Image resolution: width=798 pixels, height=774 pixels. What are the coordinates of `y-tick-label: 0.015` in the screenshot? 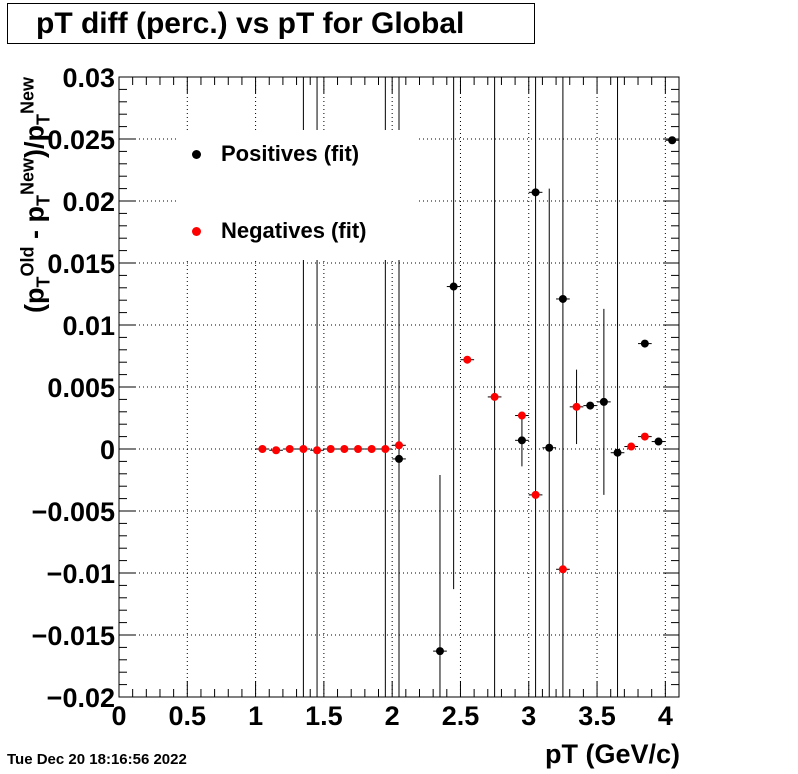 It's located at (81, 264).